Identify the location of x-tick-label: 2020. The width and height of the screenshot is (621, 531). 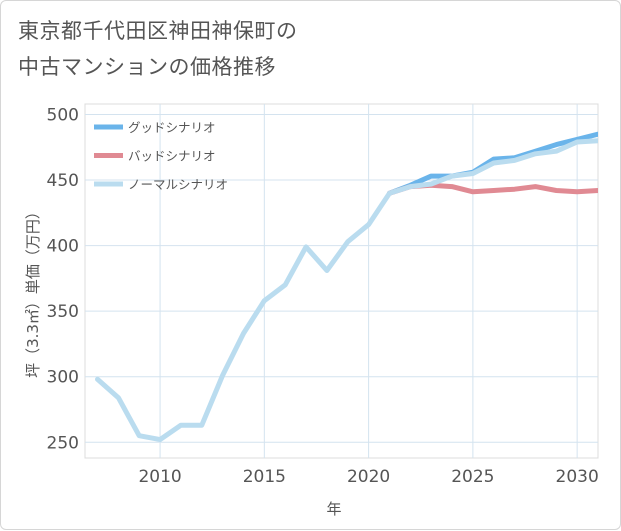
(368, 477).